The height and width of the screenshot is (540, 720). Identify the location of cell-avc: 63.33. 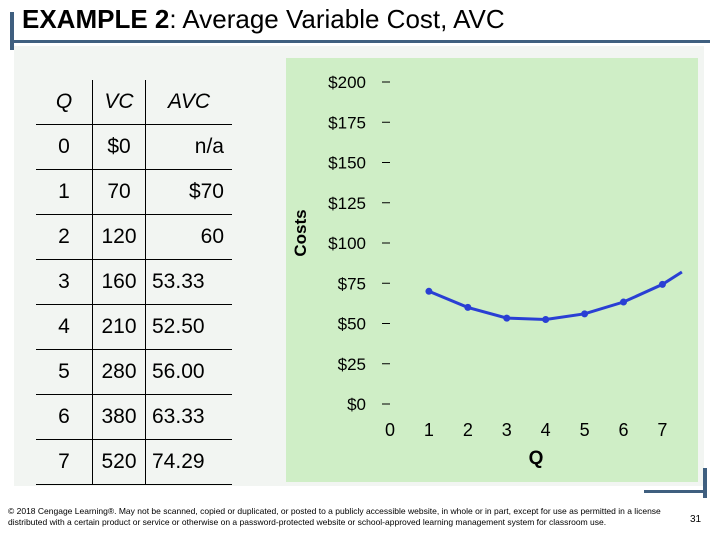
(188, 417).